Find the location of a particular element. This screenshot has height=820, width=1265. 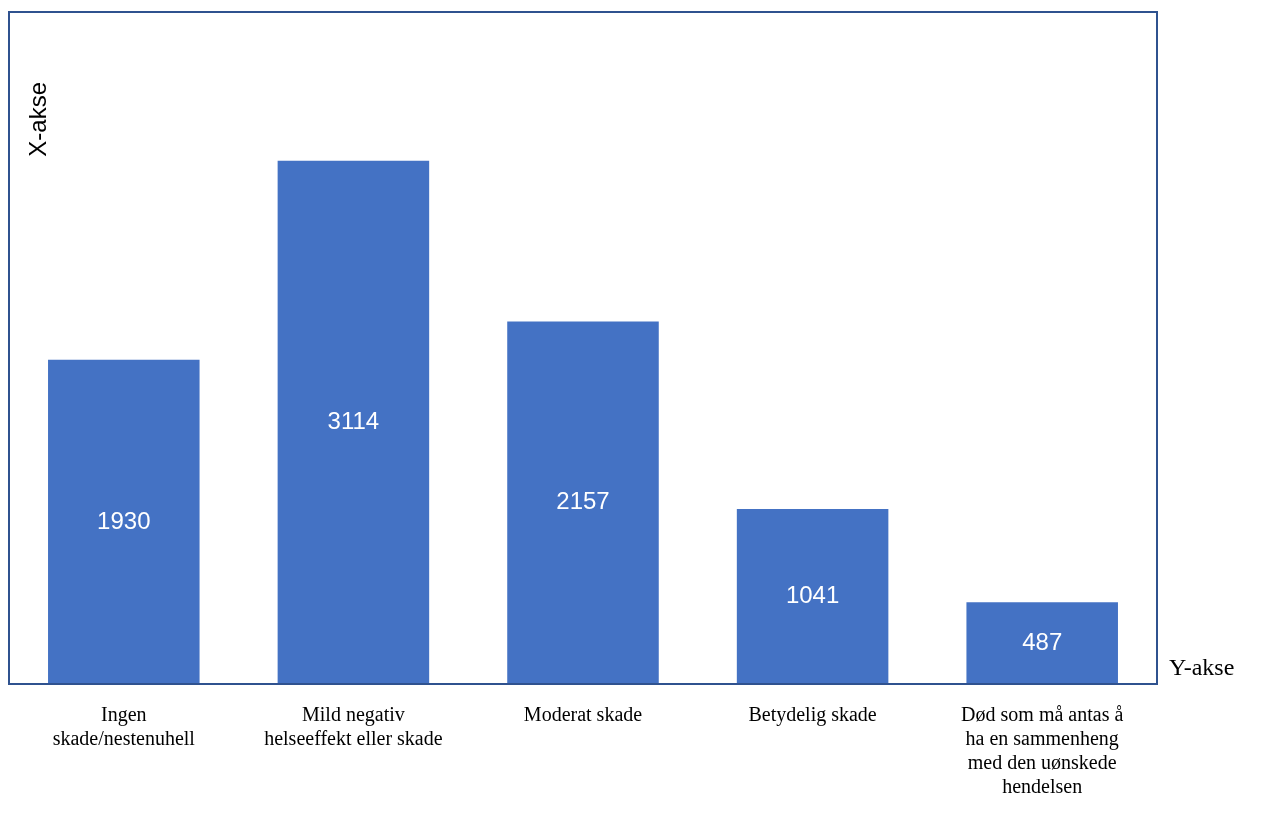

data-label: 1041 is located at coordinates (812, 595).